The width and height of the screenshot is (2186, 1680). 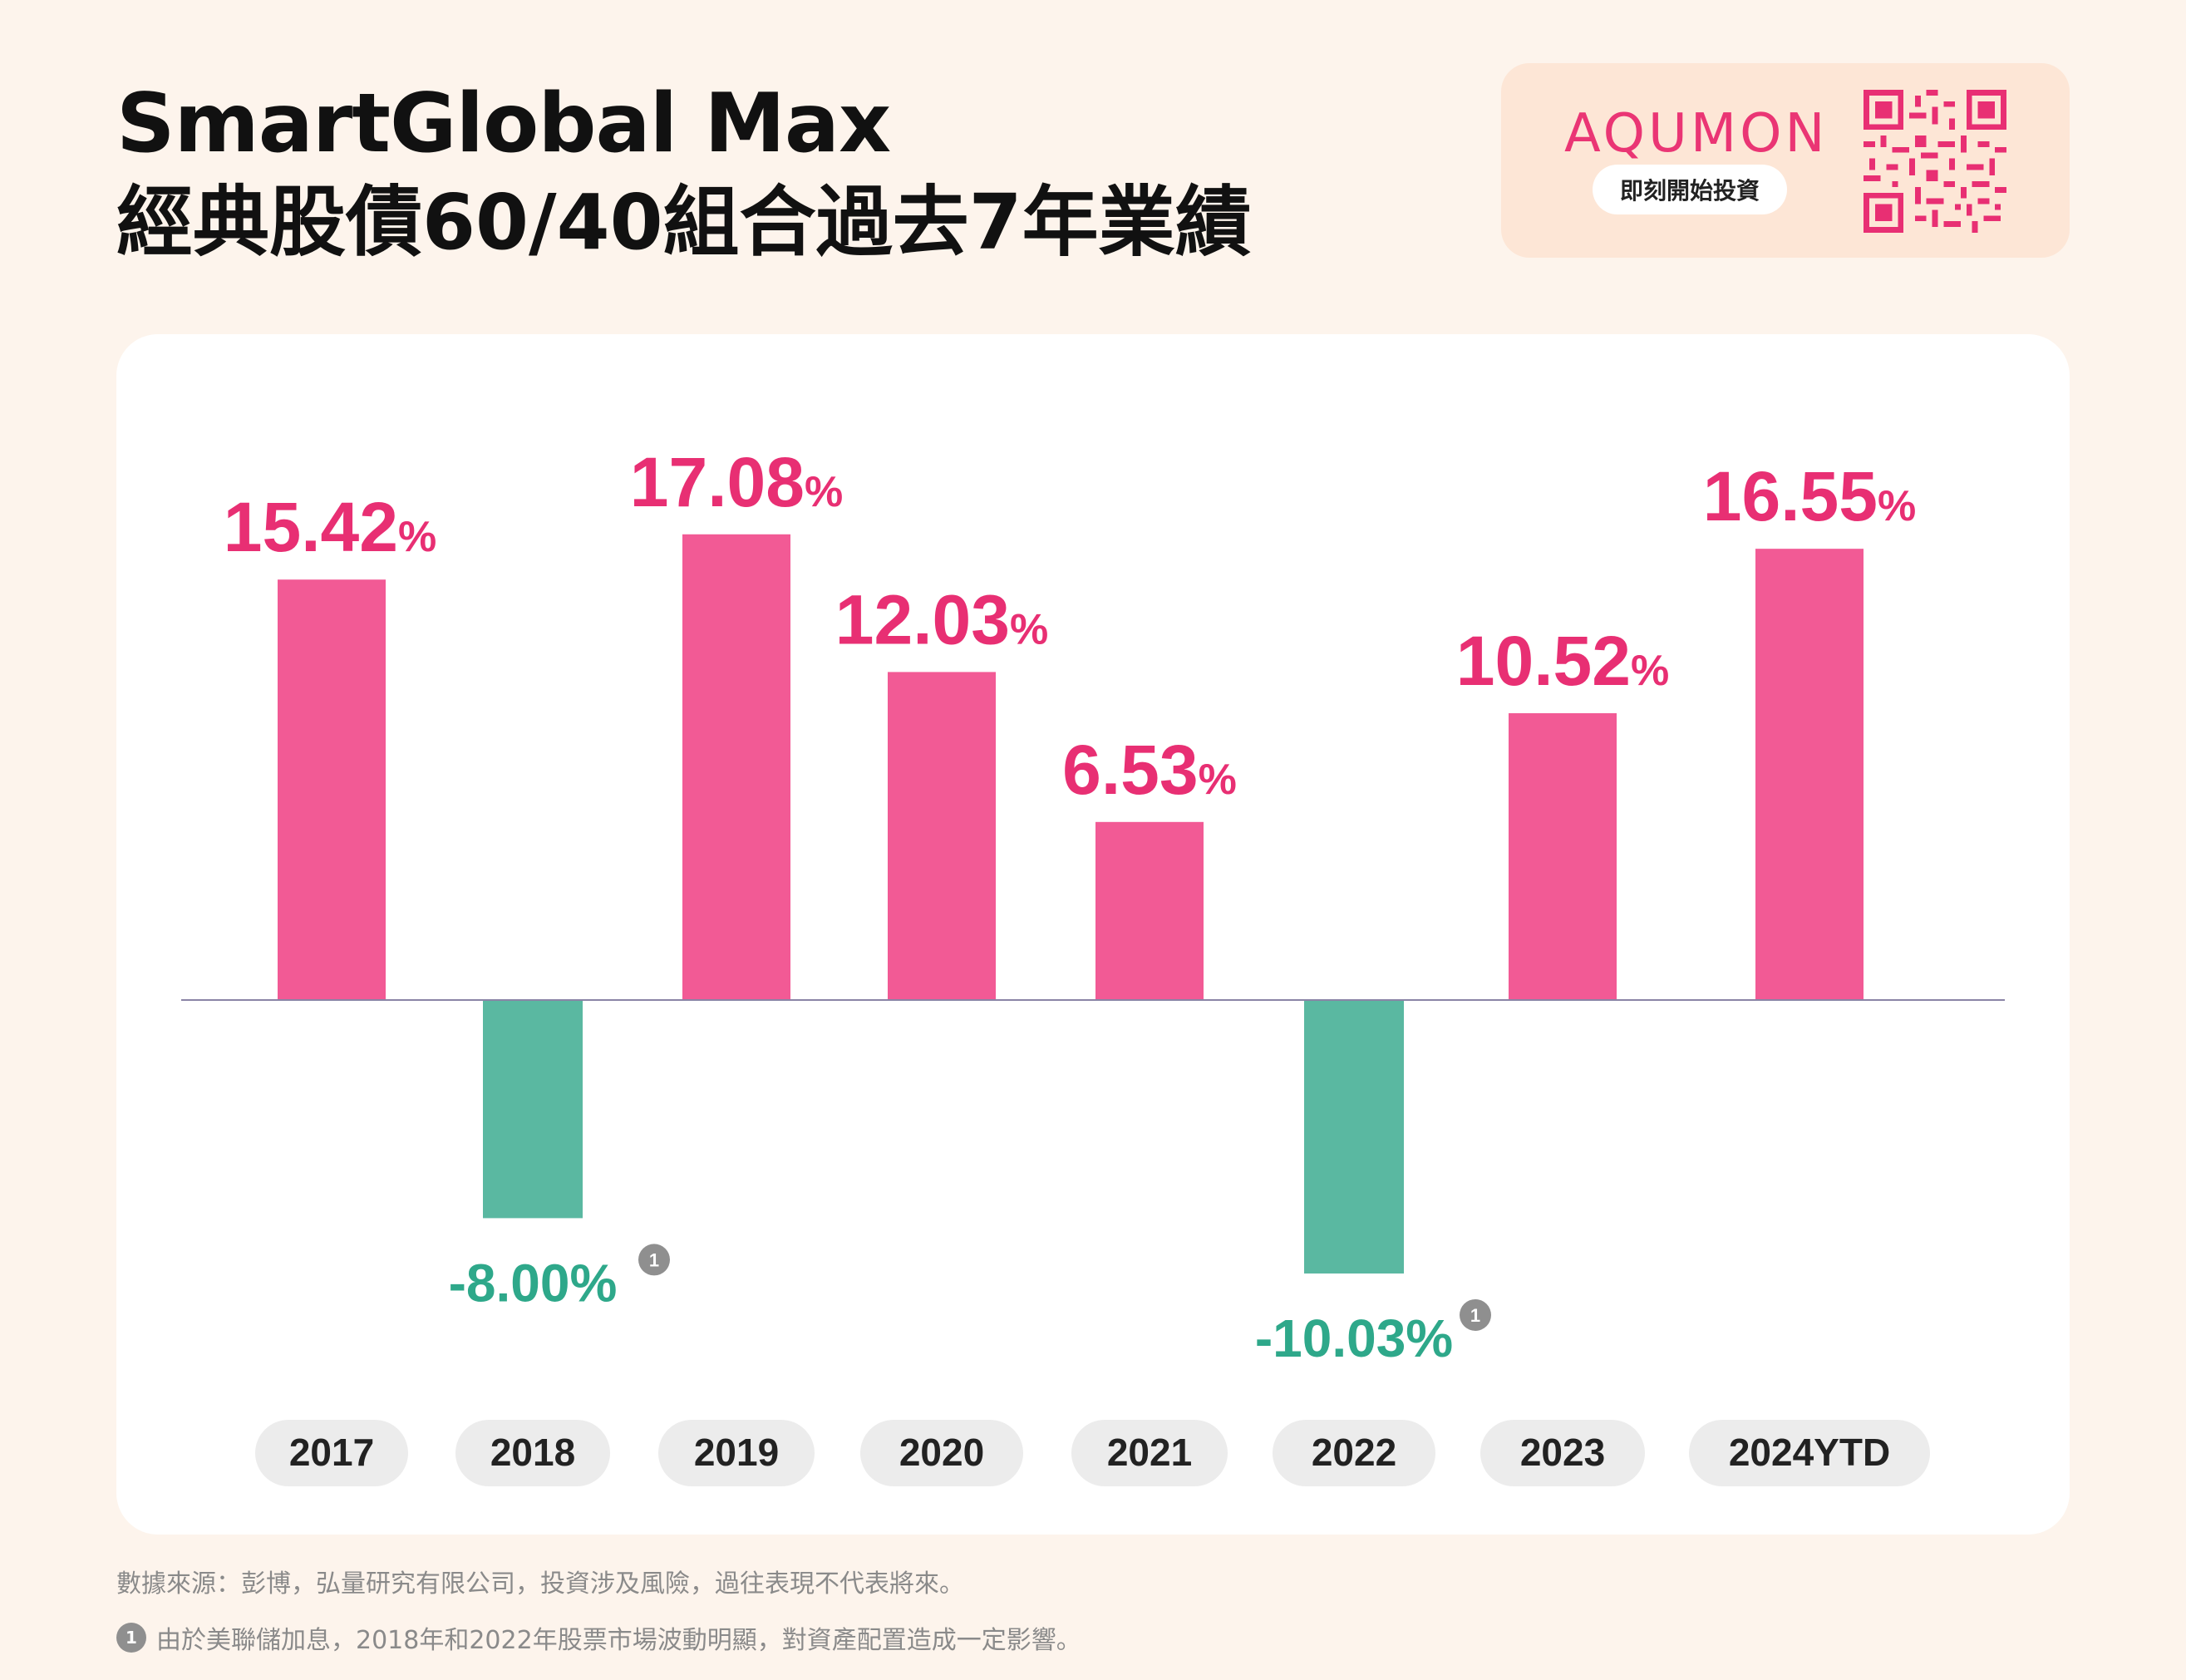 I want to click on value-number: 16.55, so click(x=1790, y=496).